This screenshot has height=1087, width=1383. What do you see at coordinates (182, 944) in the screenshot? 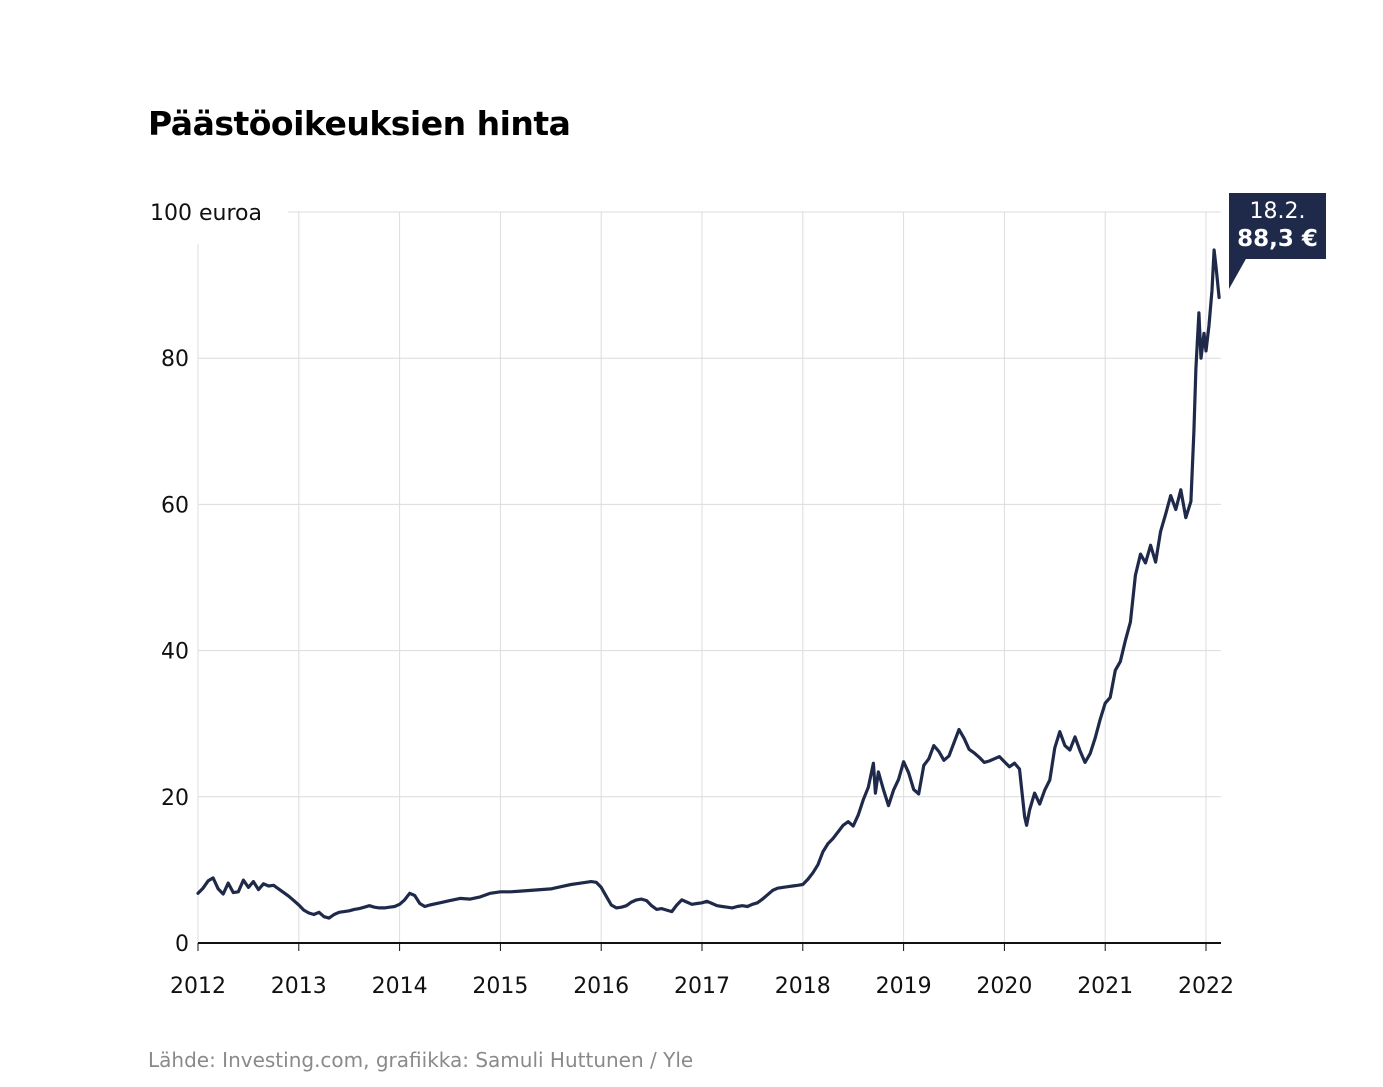
I see `y-tick-label: 0` at bounding box center [182, 944].